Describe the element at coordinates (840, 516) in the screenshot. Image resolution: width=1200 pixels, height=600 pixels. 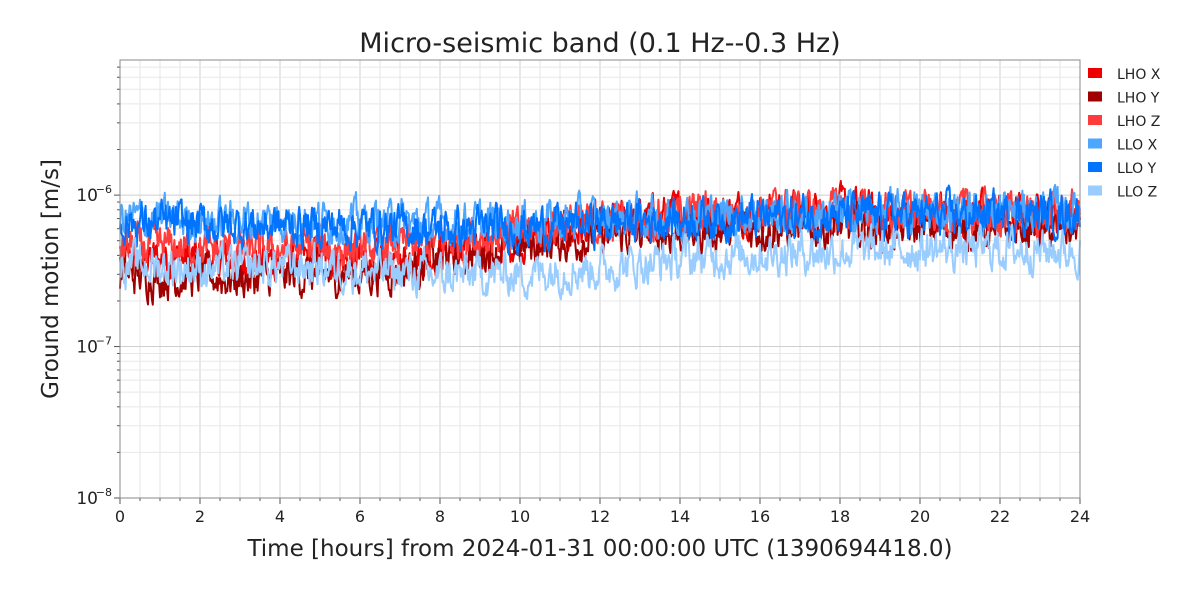
I see `x-tick-label: 18` at that location.